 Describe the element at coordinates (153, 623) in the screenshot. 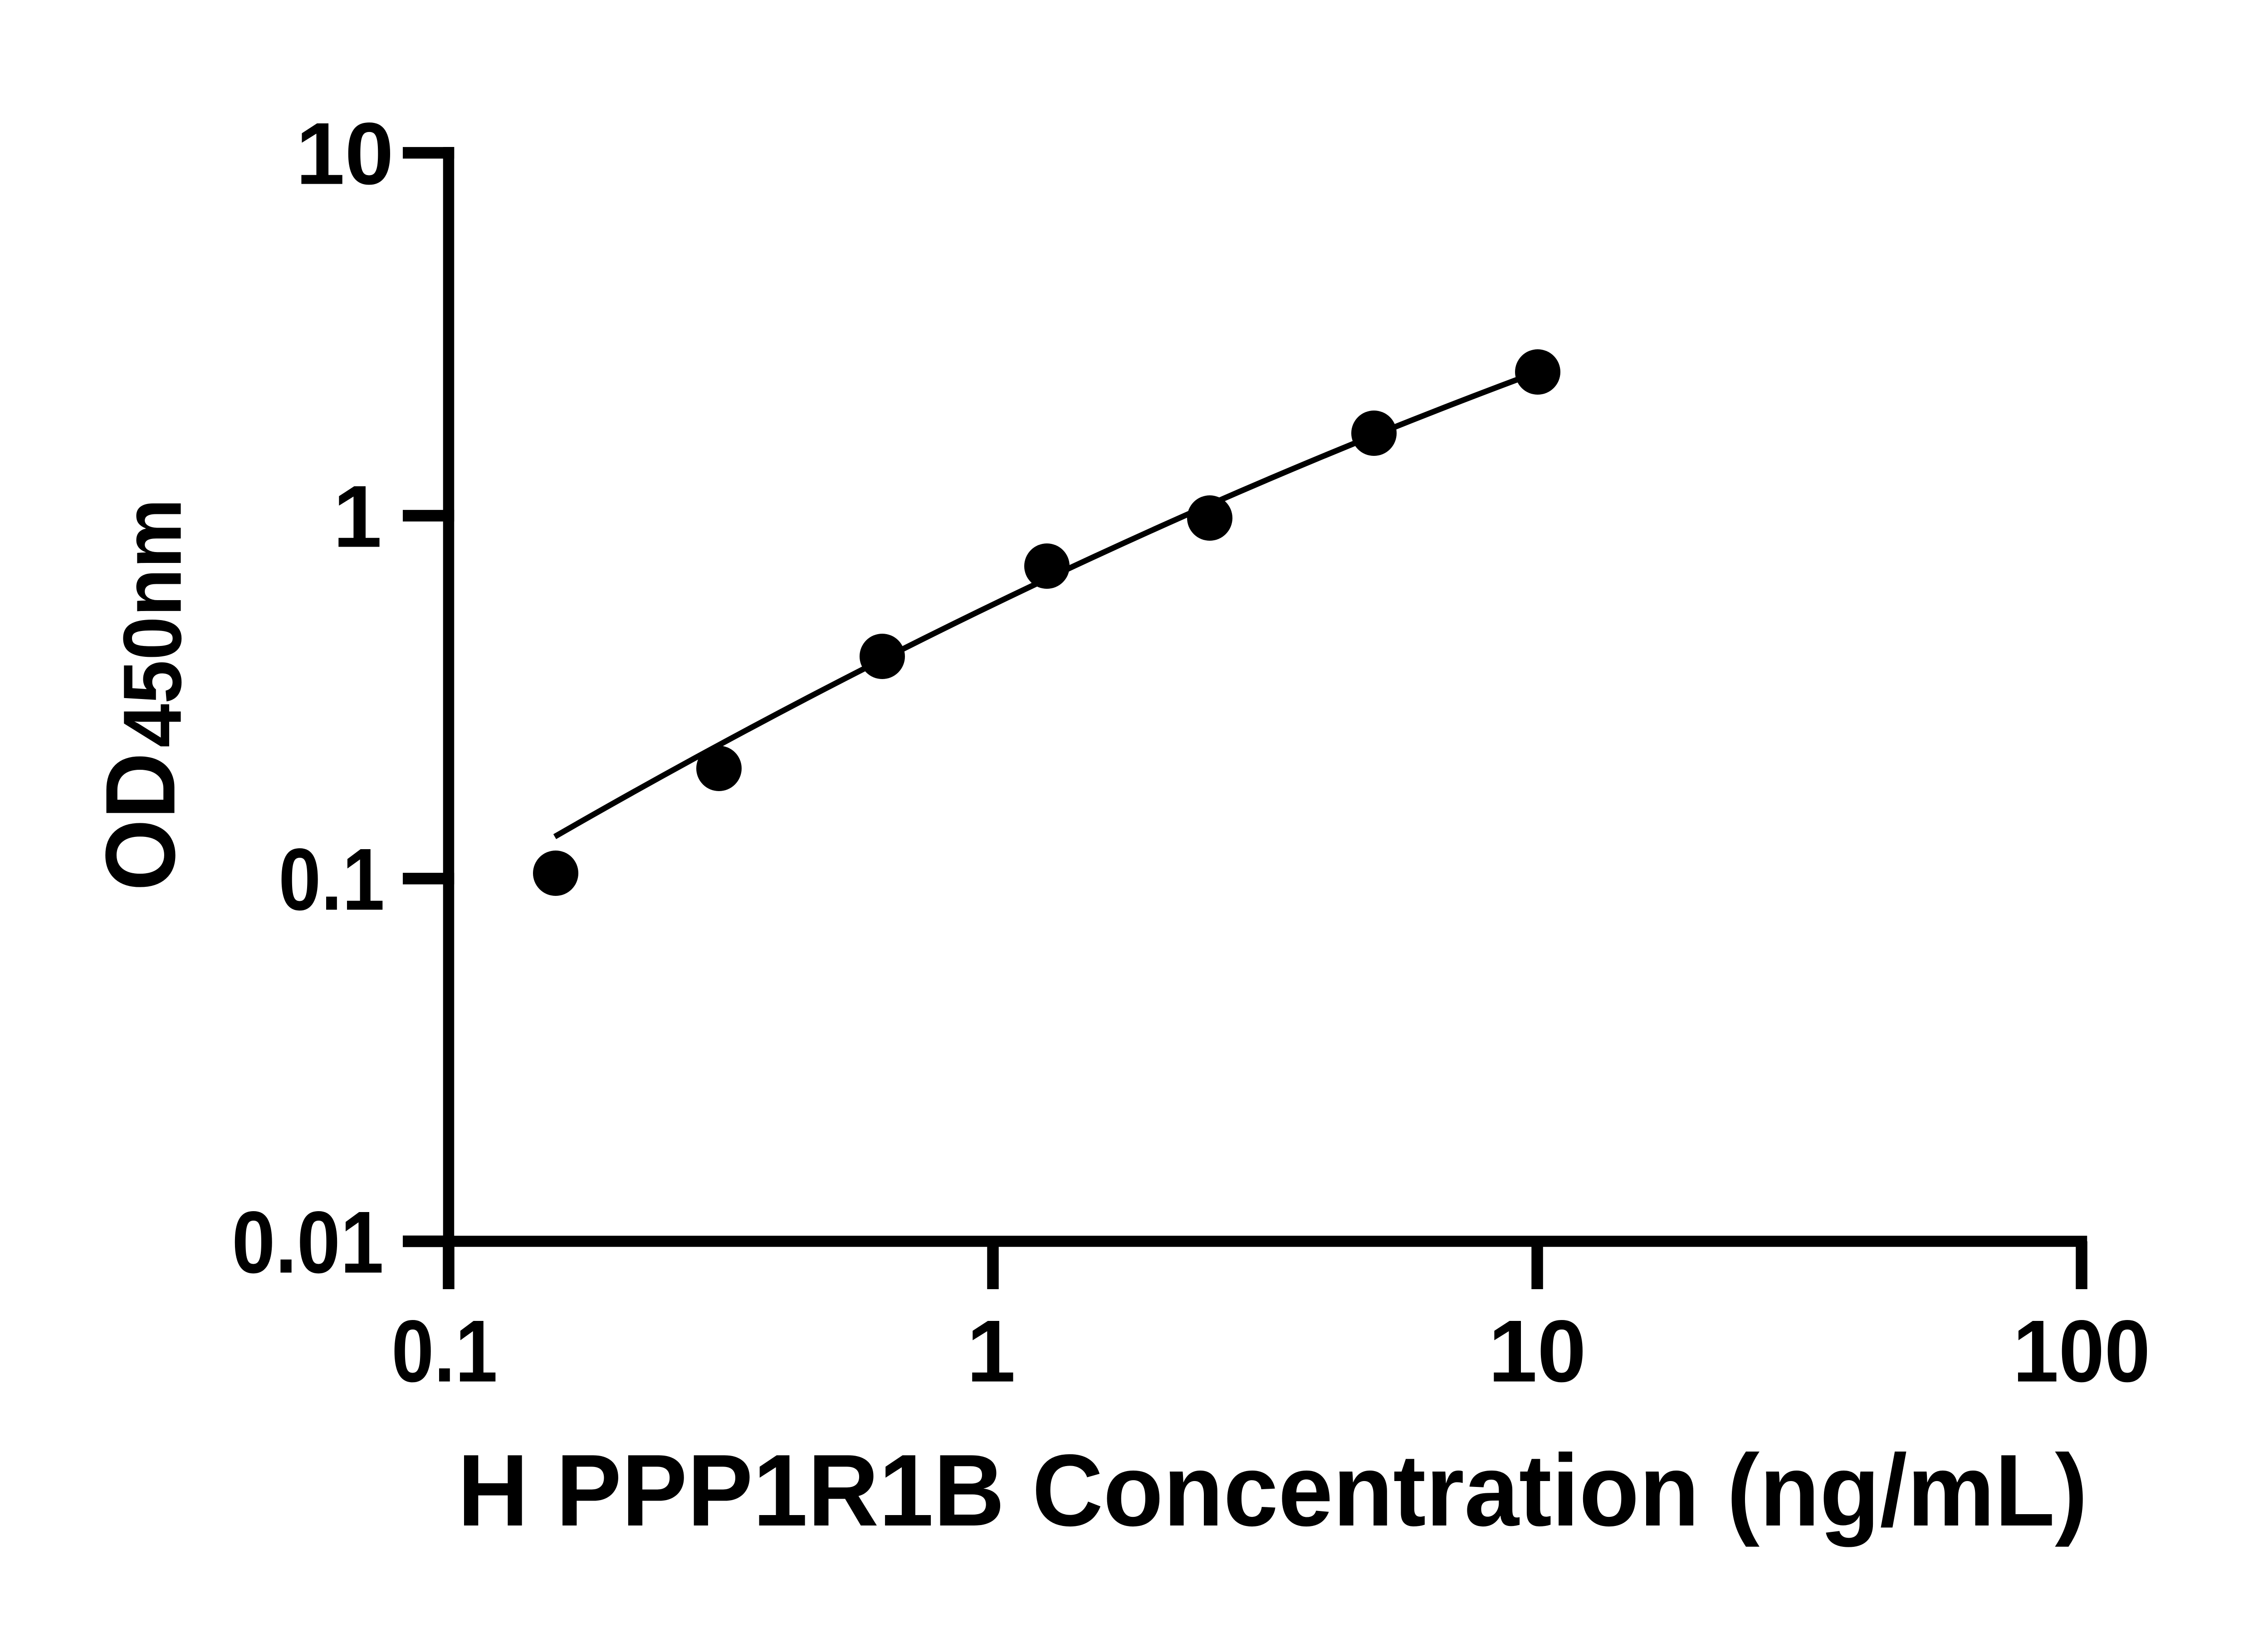

I see `svg-text: 450nm` at that location.